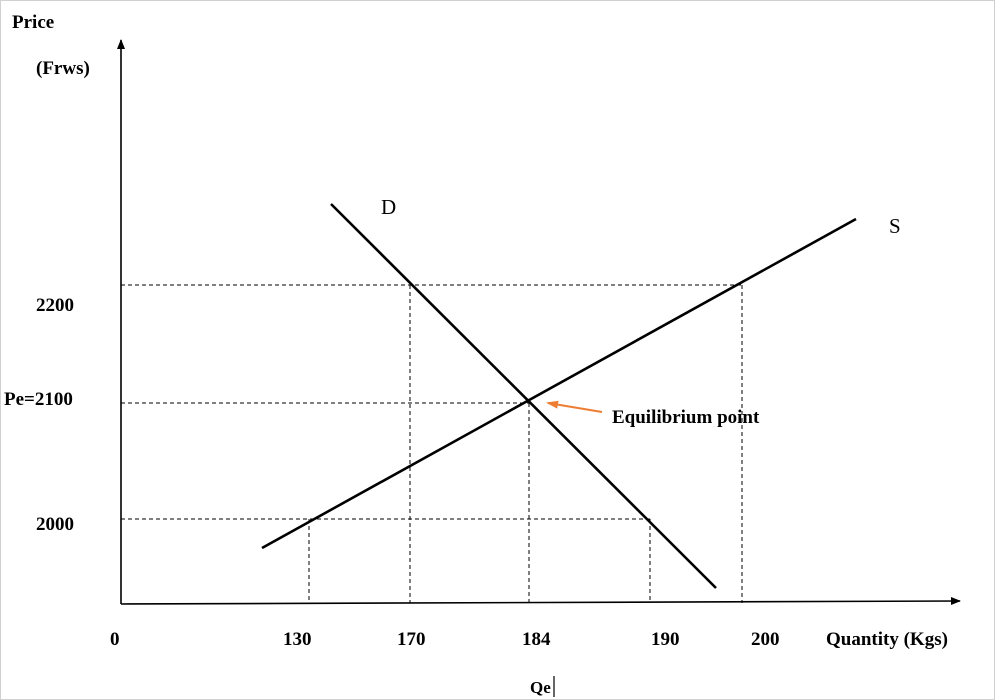 This screenshot has height=700, width=995. What do you see at coordinates (574, 406) in the screenshot?
I see `equilibrium-arrow` at bounding box center [574, 406].